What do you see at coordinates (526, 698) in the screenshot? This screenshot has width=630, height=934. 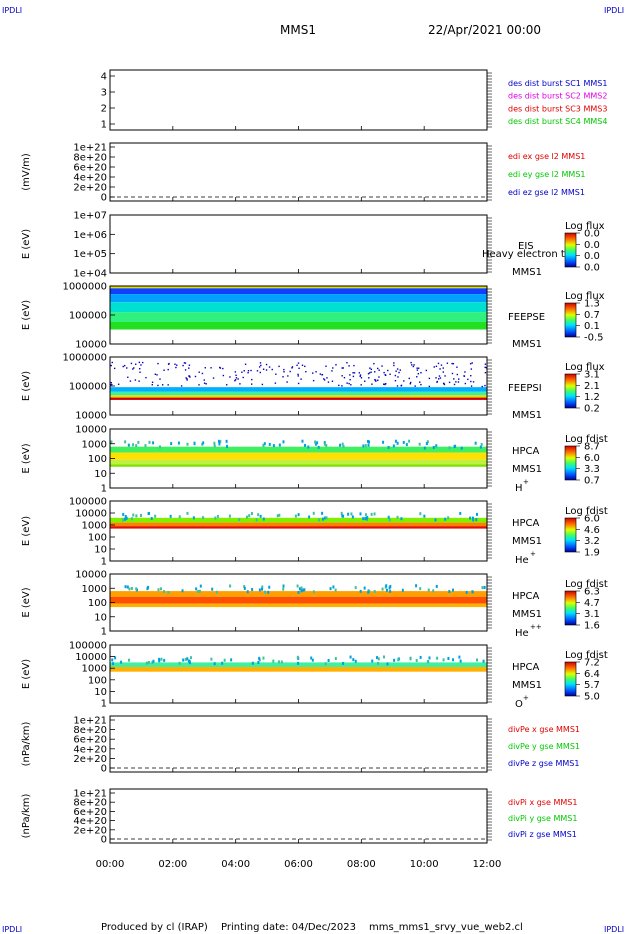 I see `species-charge: +` at bounding box center [526, 698].